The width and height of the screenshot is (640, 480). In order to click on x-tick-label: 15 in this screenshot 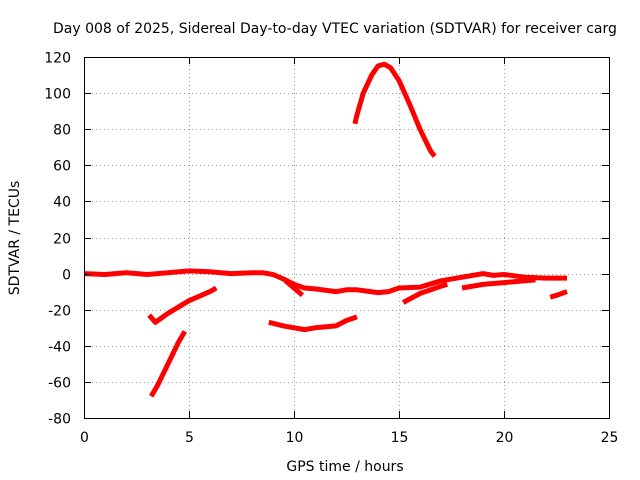, I will do `click(400, 438)`.